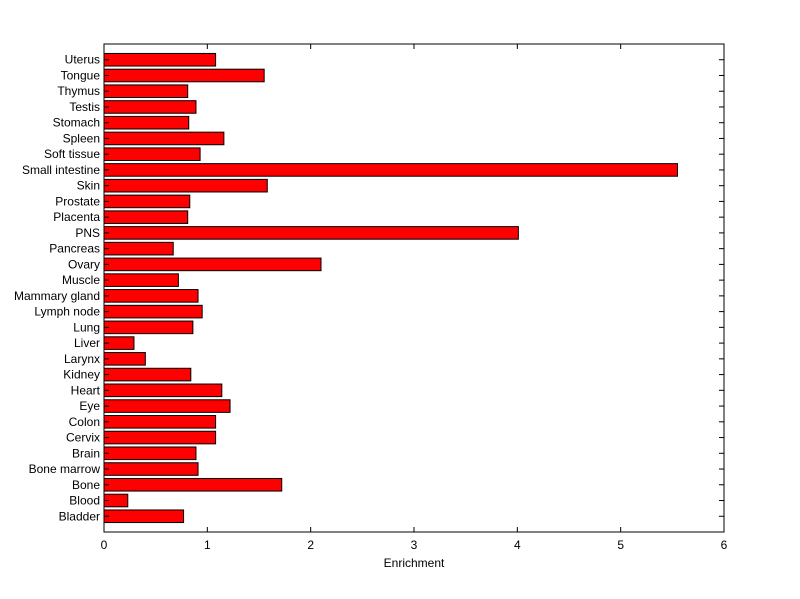 This screenshot has height=599, width=800. What do you see at coordinates (81, 75) in the screenshot?
I see `y-tick-label: Tongue` at bounding box center [81, 75].